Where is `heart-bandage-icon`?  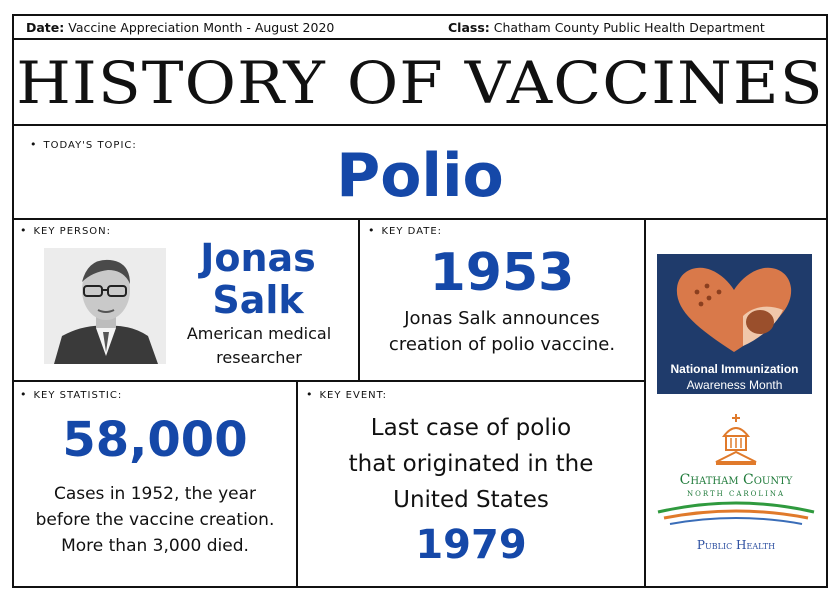
heart-bandage-icon is located at coordinates (734, 309).